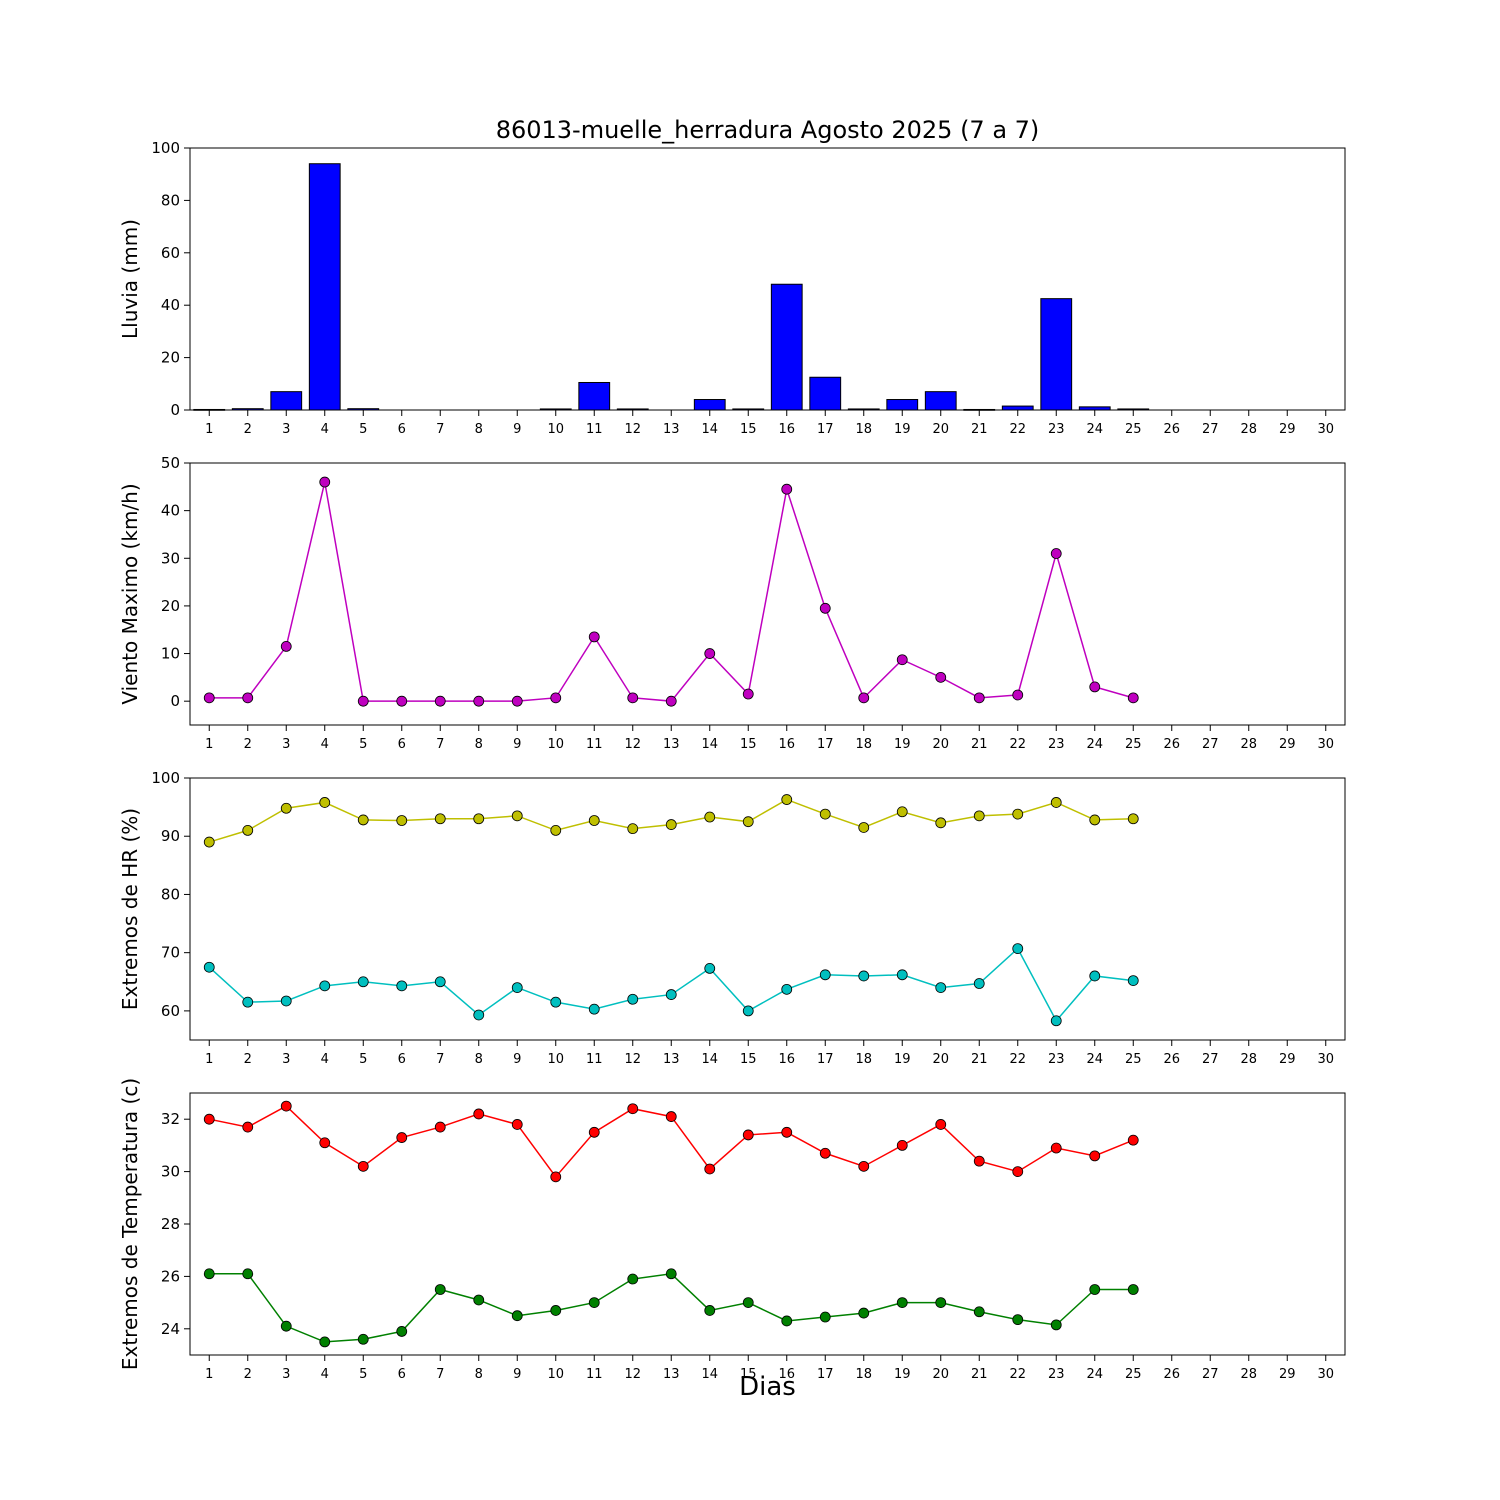 Image resolution: width=1500 pixels, height=1500 pixels. I want to click on svg-text: 11, so click(594, 1059).